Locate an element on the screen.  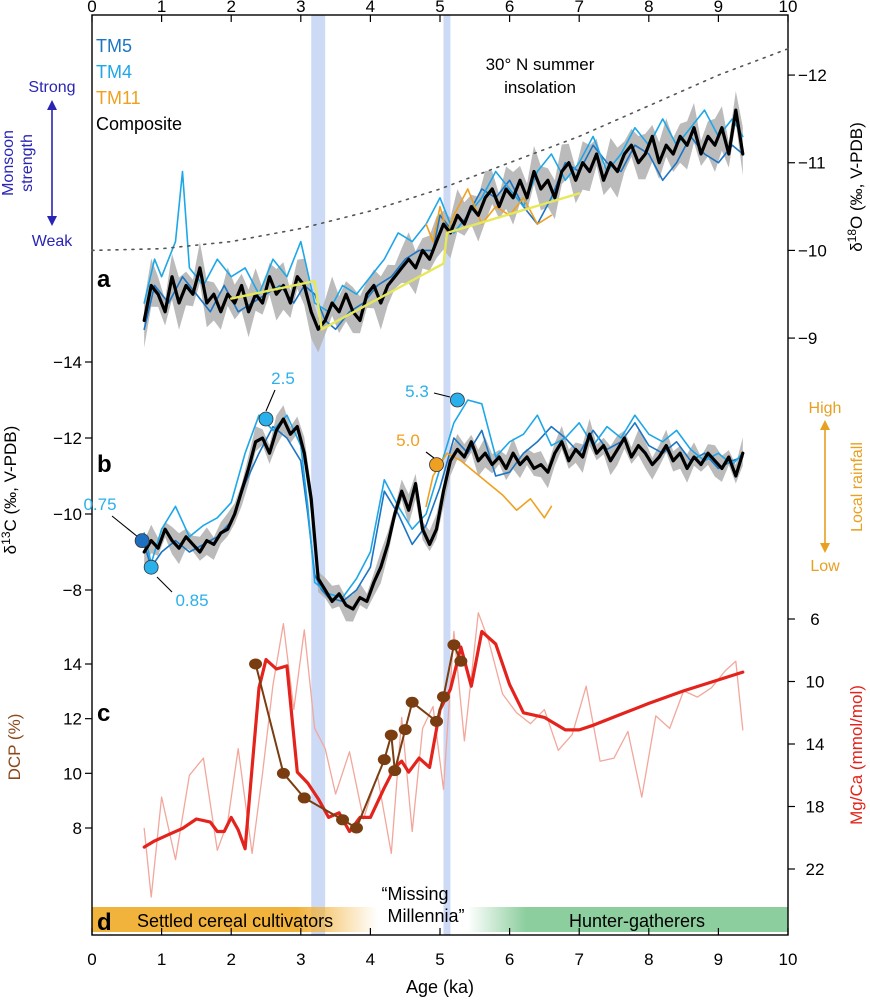
rainfall-low-label: Low is located at coordinates (825, 566).